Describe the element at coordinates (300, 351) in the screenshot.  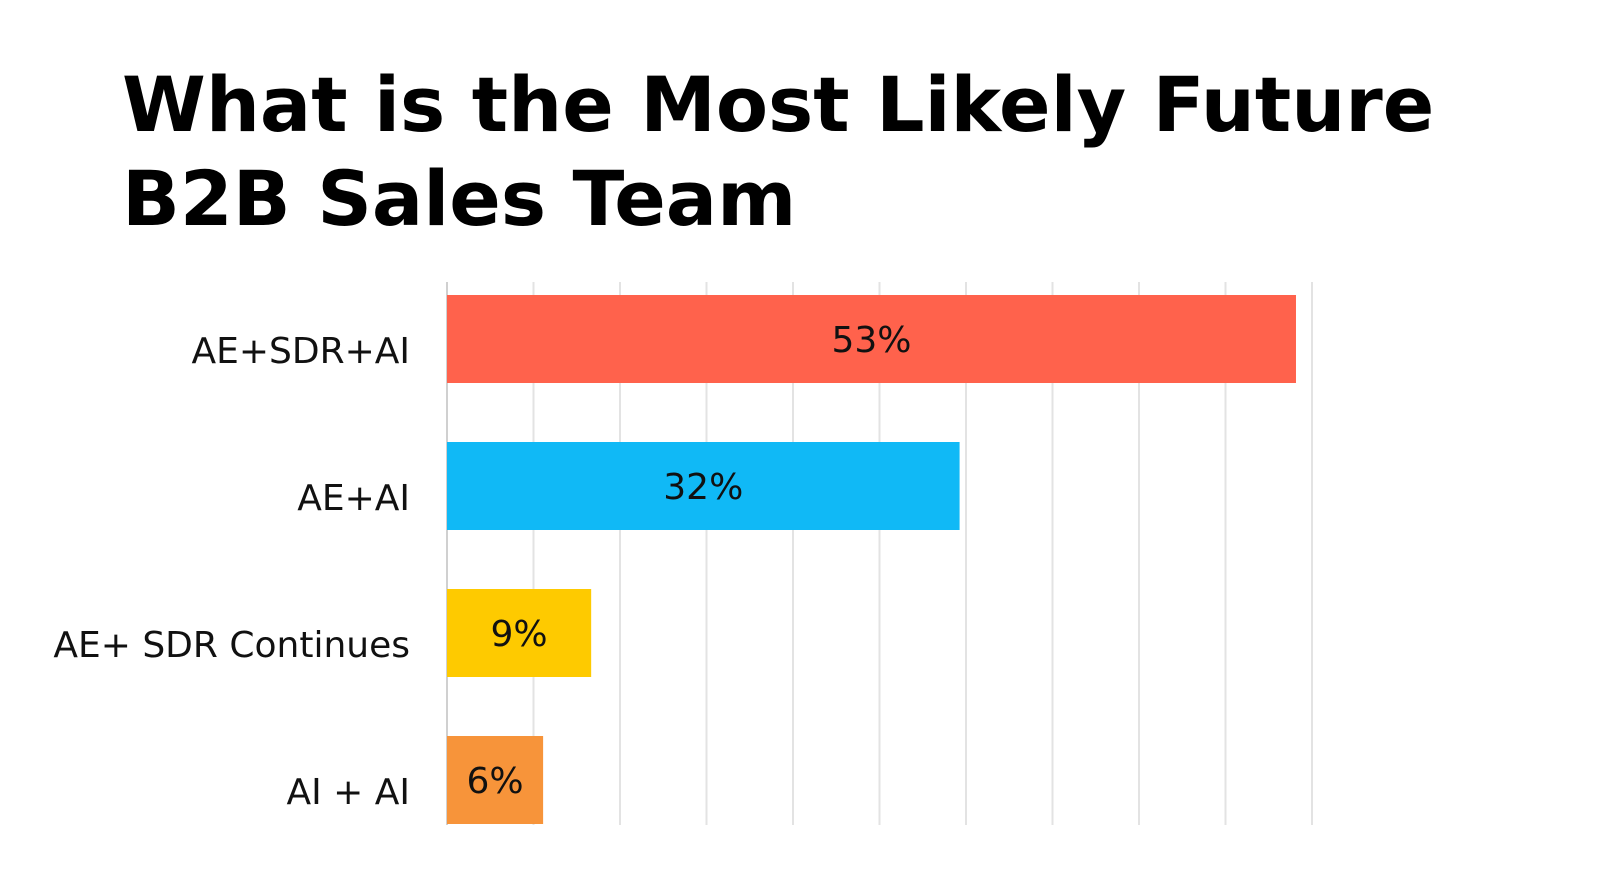
I see `category-label: AE+SDR+AI` at that location.